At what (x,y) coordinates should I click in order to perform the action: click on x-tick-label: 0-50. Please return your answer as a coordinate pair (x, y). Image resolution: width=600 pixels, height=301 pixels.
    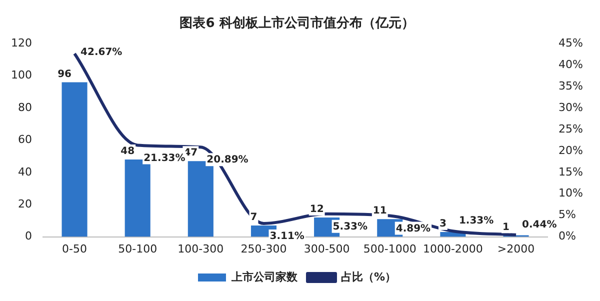
    Looking at the image, I should click on (75, 249).